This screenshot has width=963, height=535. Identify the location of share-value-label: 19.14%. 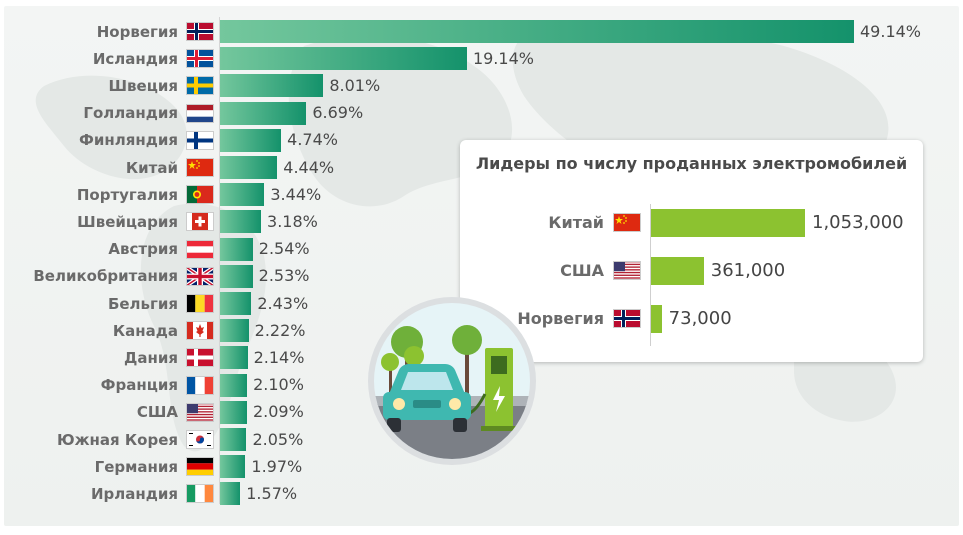
(503, 58).